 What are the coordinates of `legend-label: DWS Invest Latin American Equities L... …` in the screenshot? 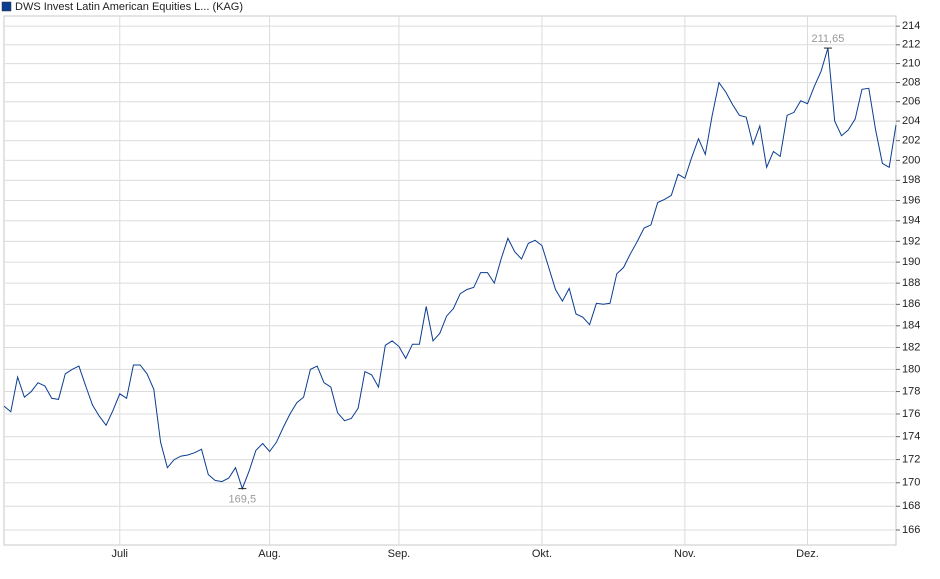 It's located at (129, 7).